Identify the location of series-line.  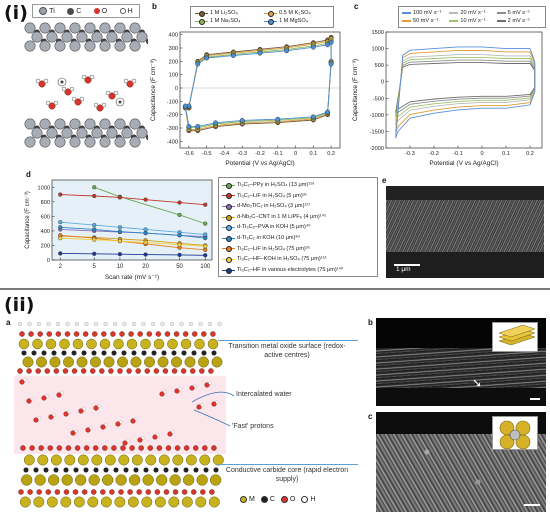
(133, 254).